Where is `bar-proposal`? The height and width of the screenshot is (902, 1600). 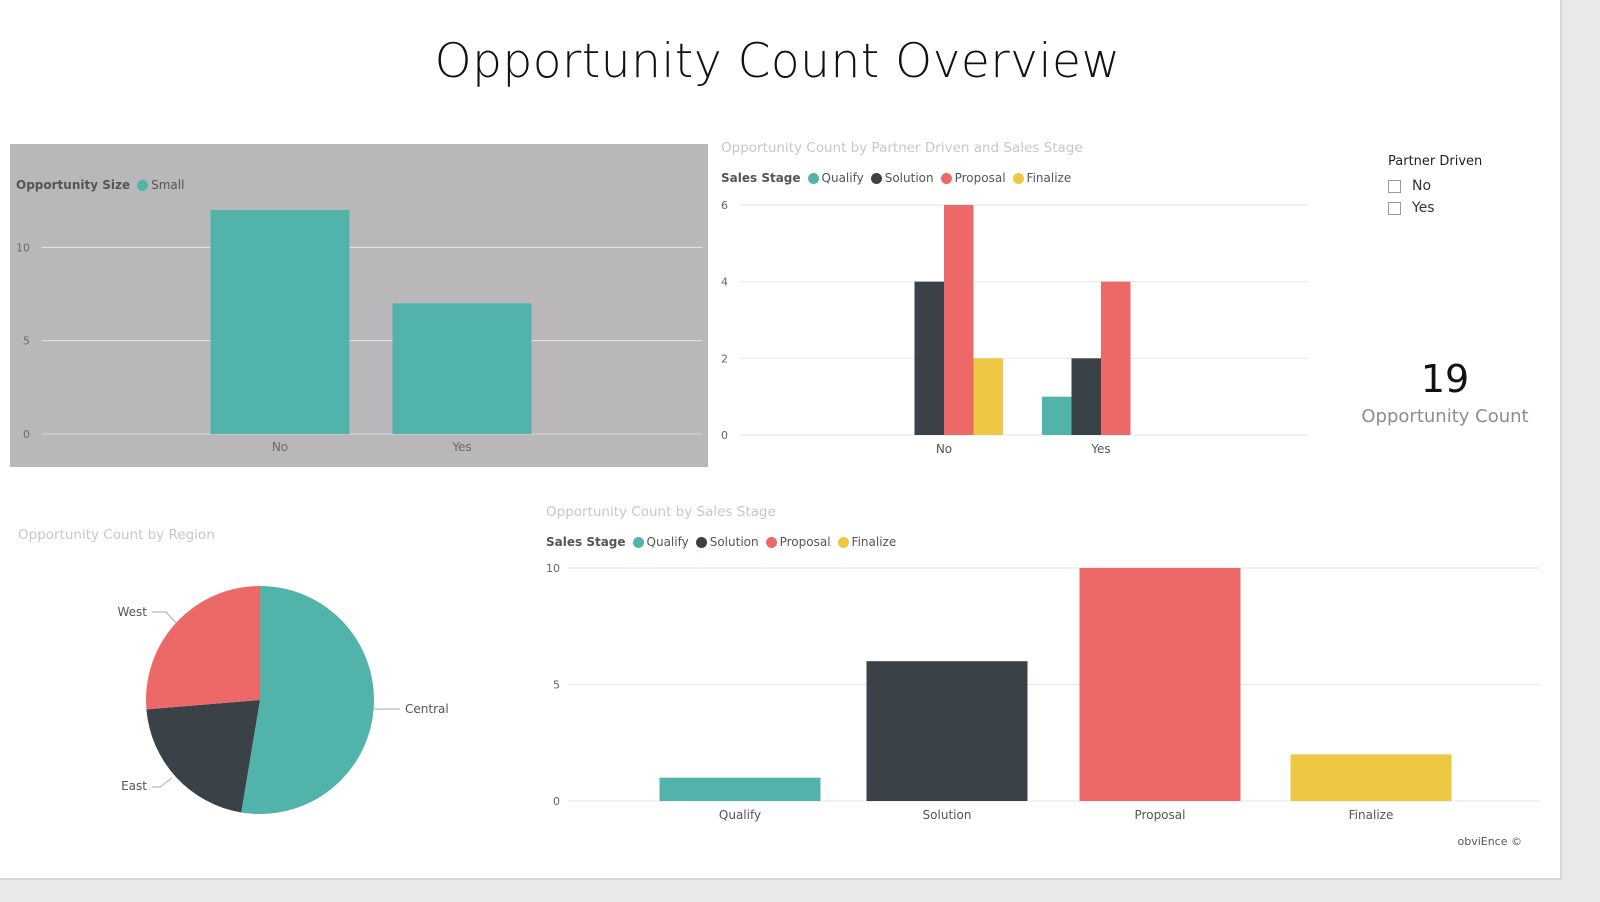 bar-proposal is located at coordinates (1160, 684).